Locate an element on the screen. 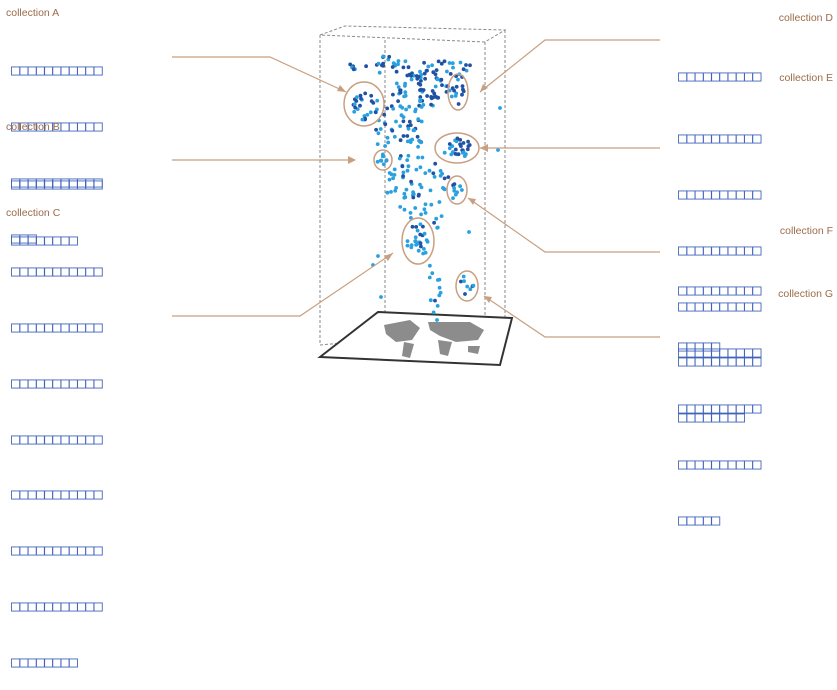 The height and width of the screenshot is (690, 837). map-frame is located at coordinates (415, 338).